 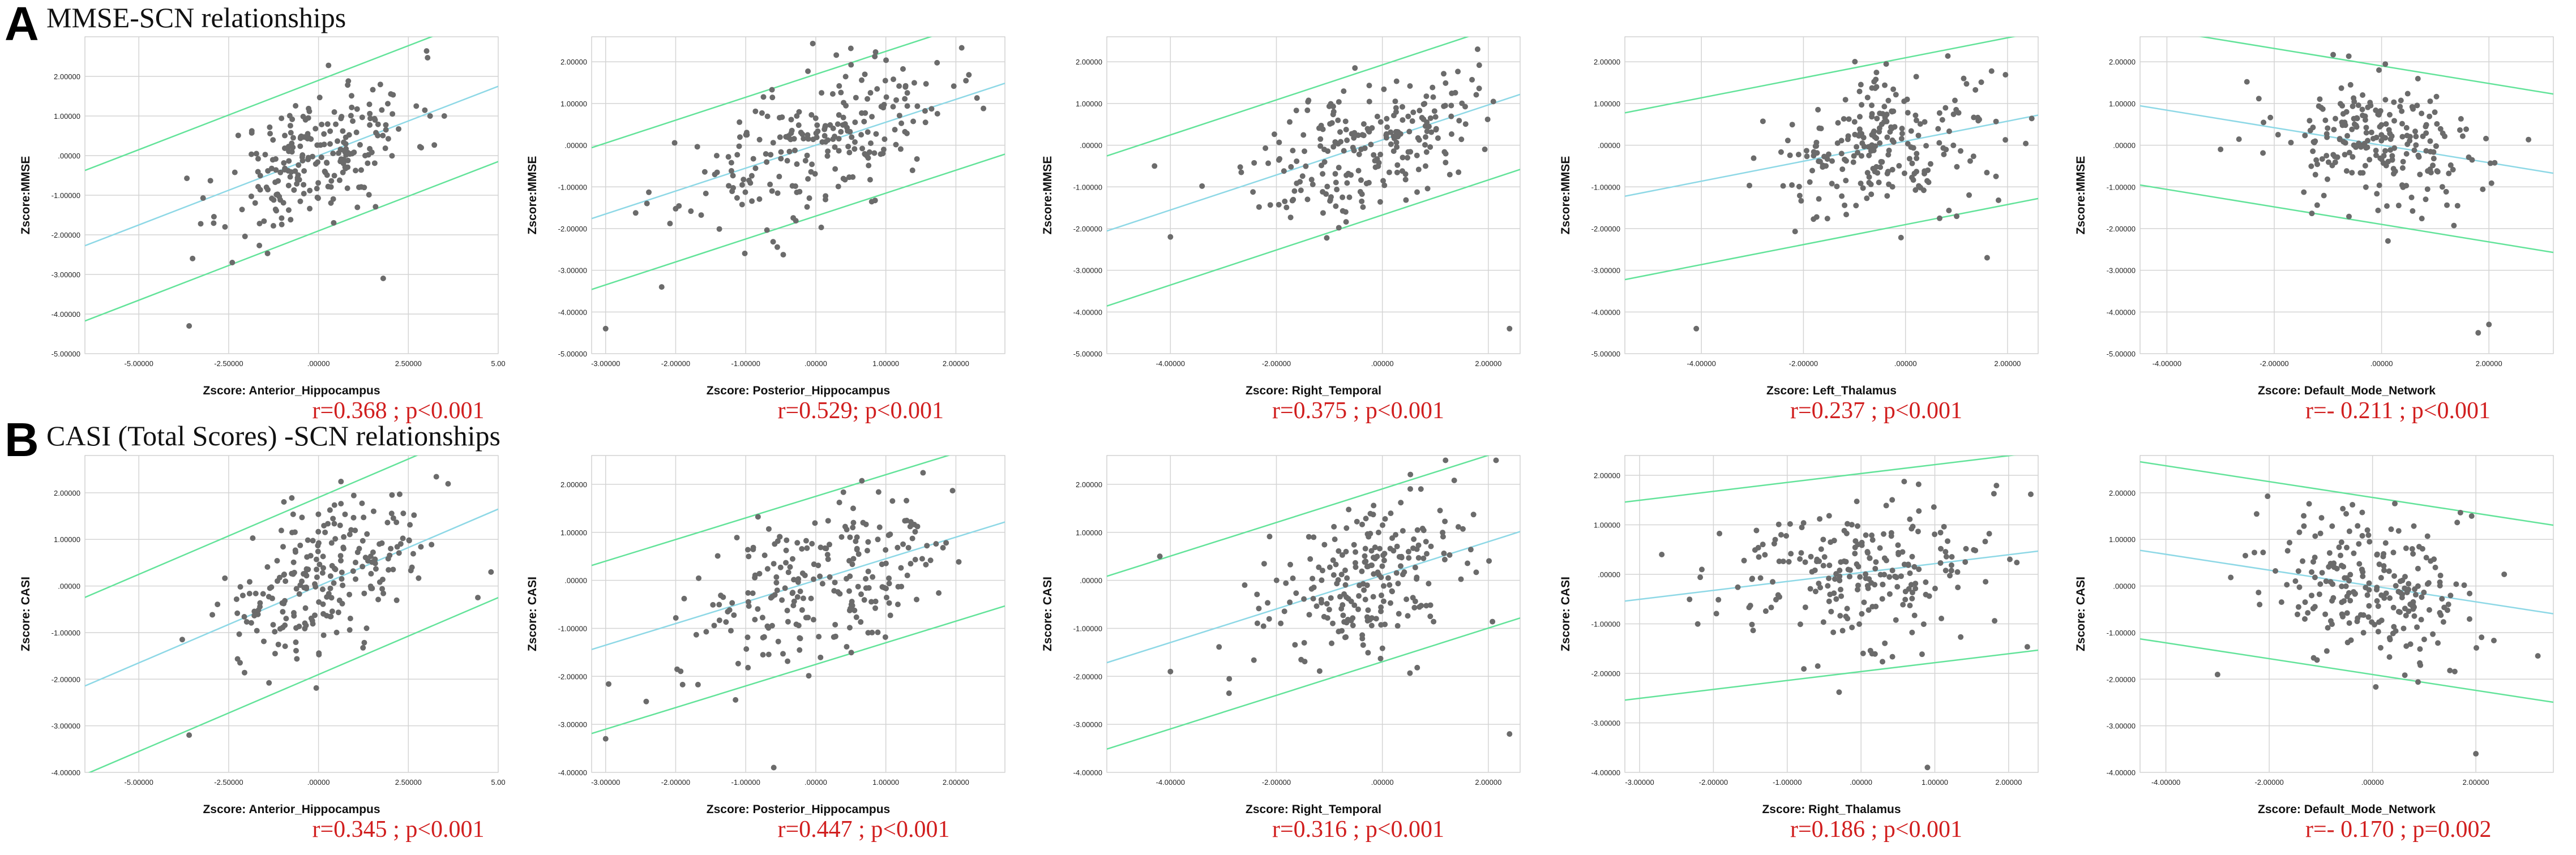 What do you see at coordinates (2346, 195) in the screenshot?
I see `plot-frame` at bounding box center [2346, 195].